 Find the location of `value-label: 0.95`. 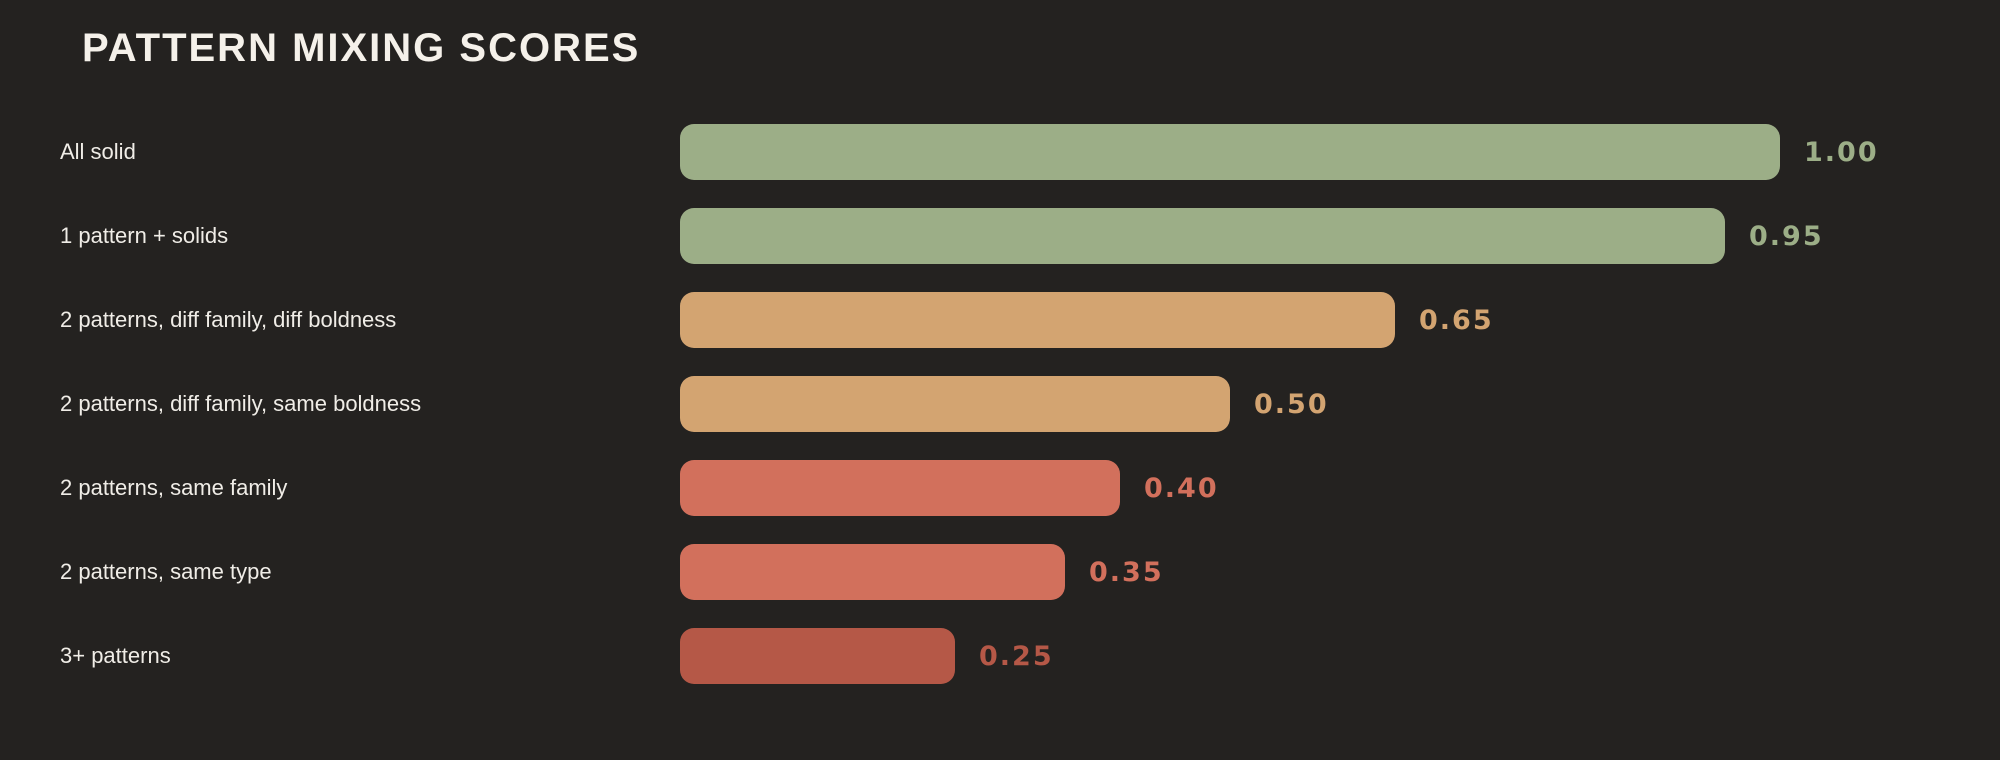

value-label: 0.95 is located at coordinates (1786, 236).